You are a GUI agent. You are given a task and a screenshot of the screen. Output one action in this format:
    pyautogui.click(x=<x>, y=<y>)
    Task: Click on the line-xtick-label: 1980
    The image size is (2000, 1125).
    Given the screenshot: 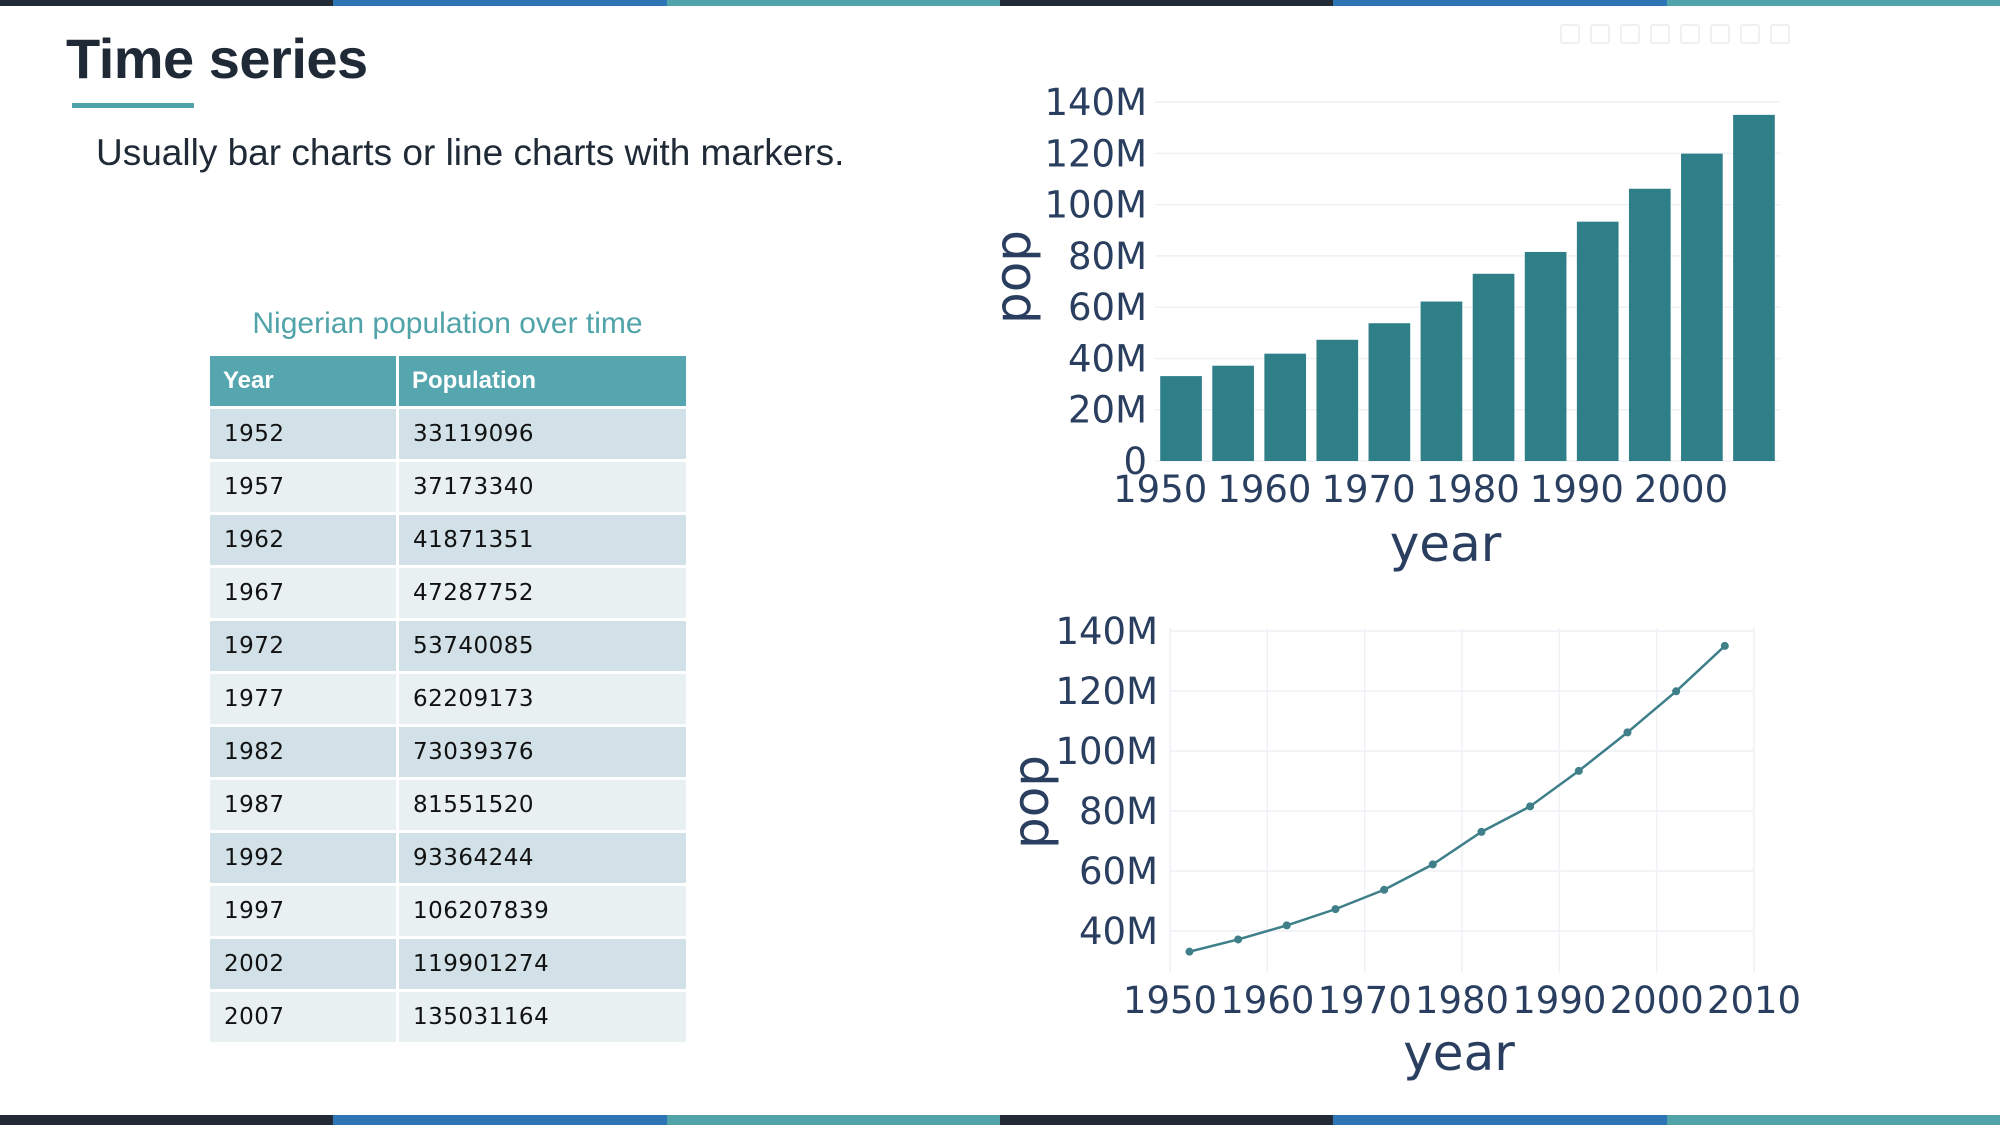 What is the action you would take?
    pyautogui.click(x=1462, y=1000)
    